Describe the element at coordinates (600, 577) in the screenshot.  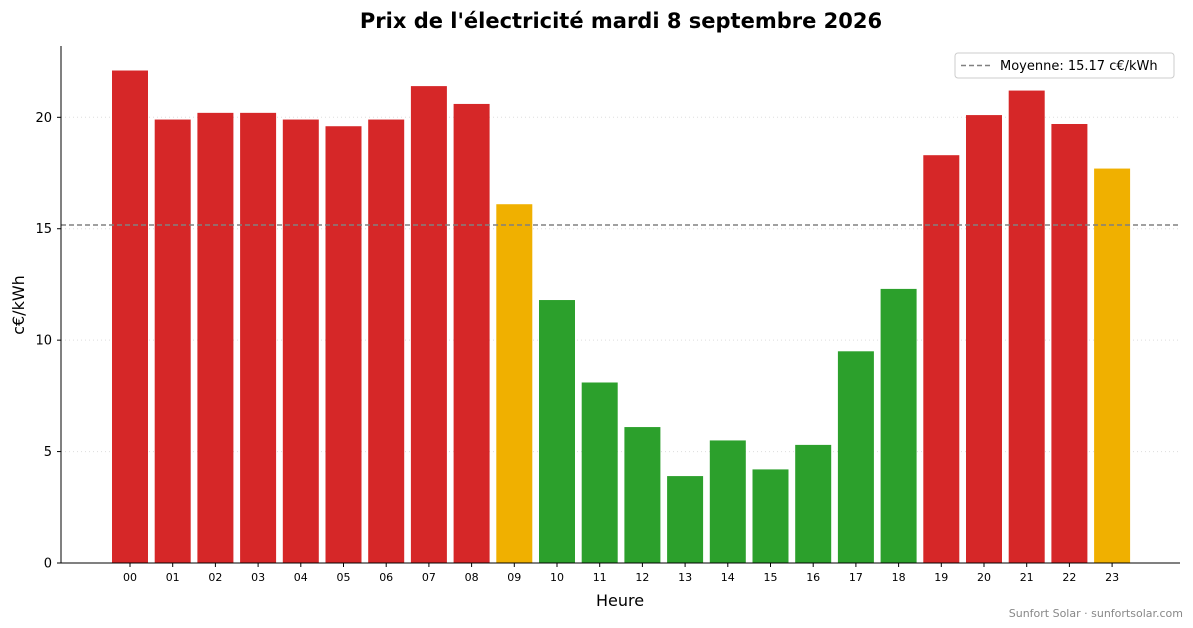
I see `x-tick-label: 11` at that location.